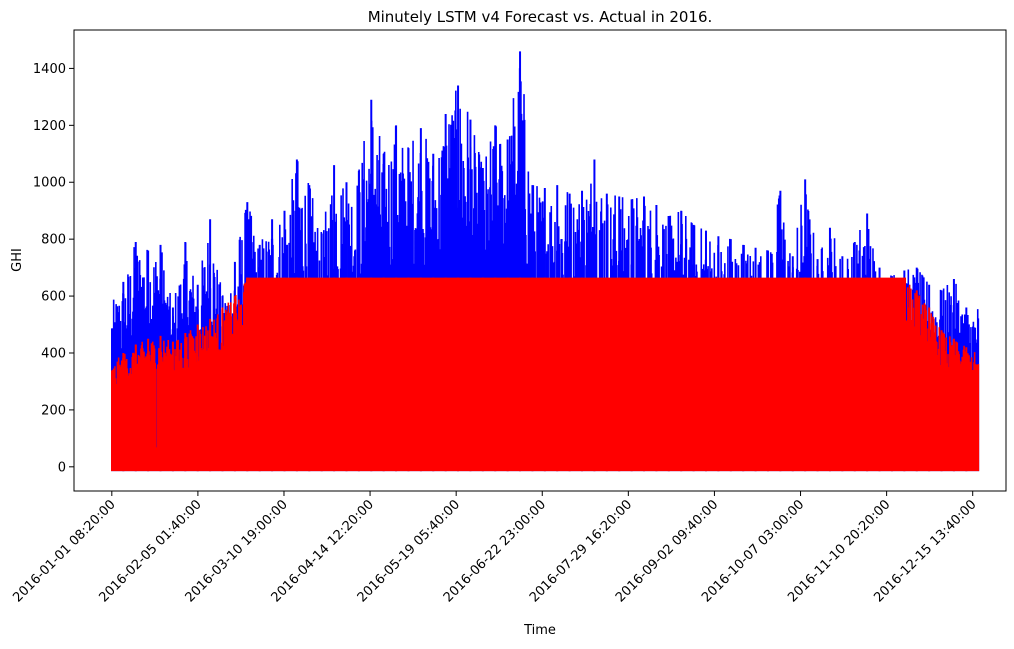  Describe the element at coordinates (53, 410) in the screenshot. I see `y-tick-label: 200` at that location.